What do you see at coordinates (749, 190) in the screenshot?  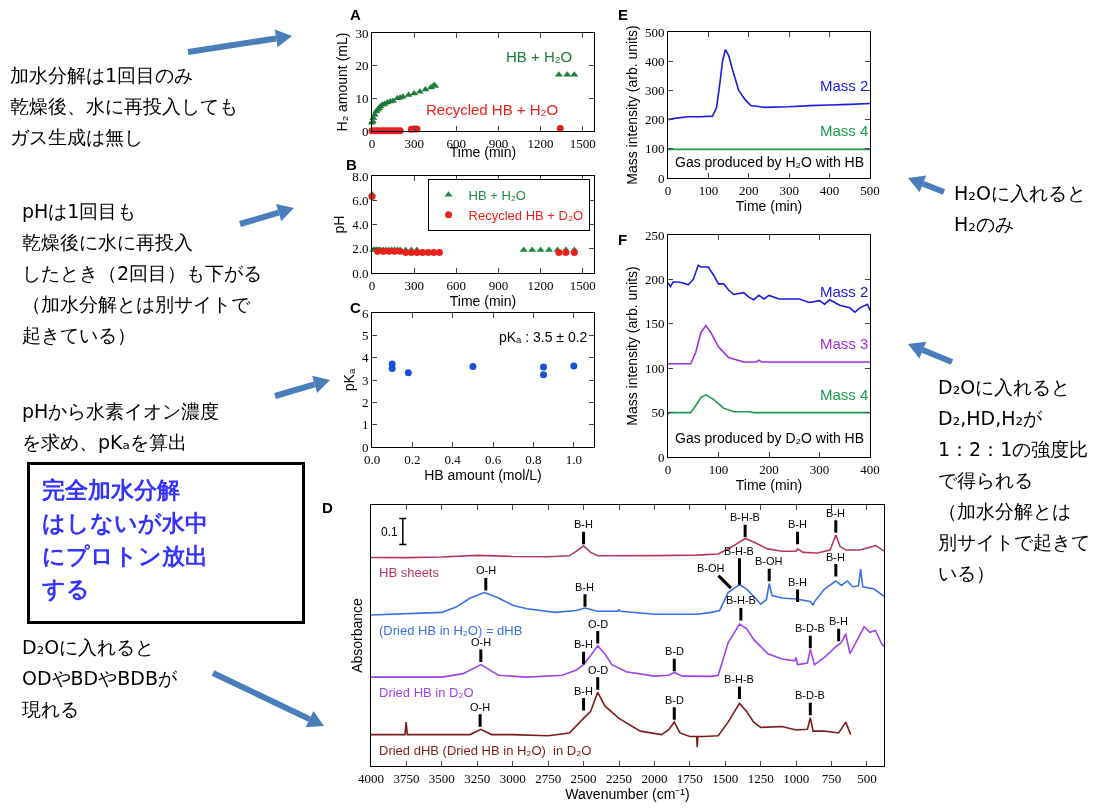 I see `x-tick-label: 200` at bounding box center [749, 190].